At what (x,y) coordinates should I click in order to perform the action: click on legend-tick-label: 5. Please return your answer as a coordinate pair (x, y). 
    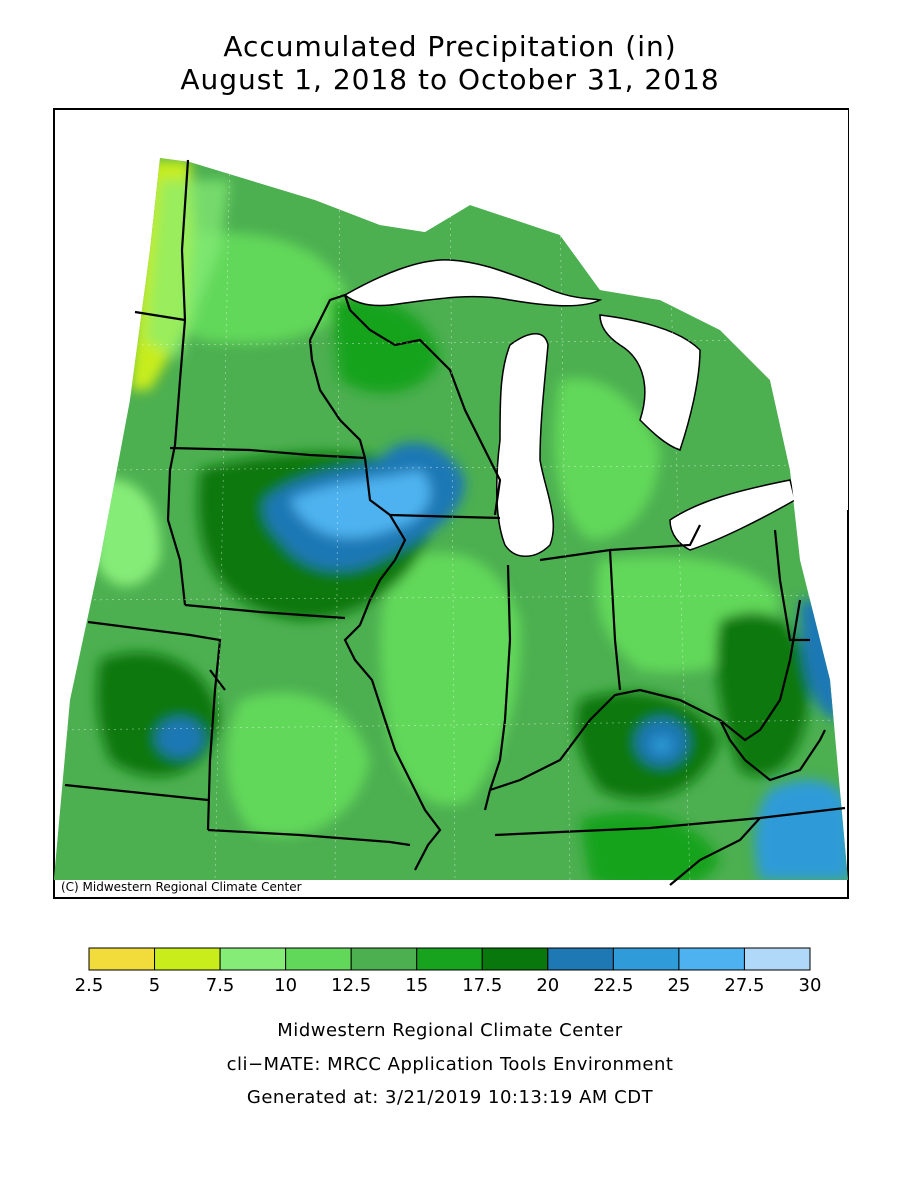
    Looking at the image, I should click on (154, 985).